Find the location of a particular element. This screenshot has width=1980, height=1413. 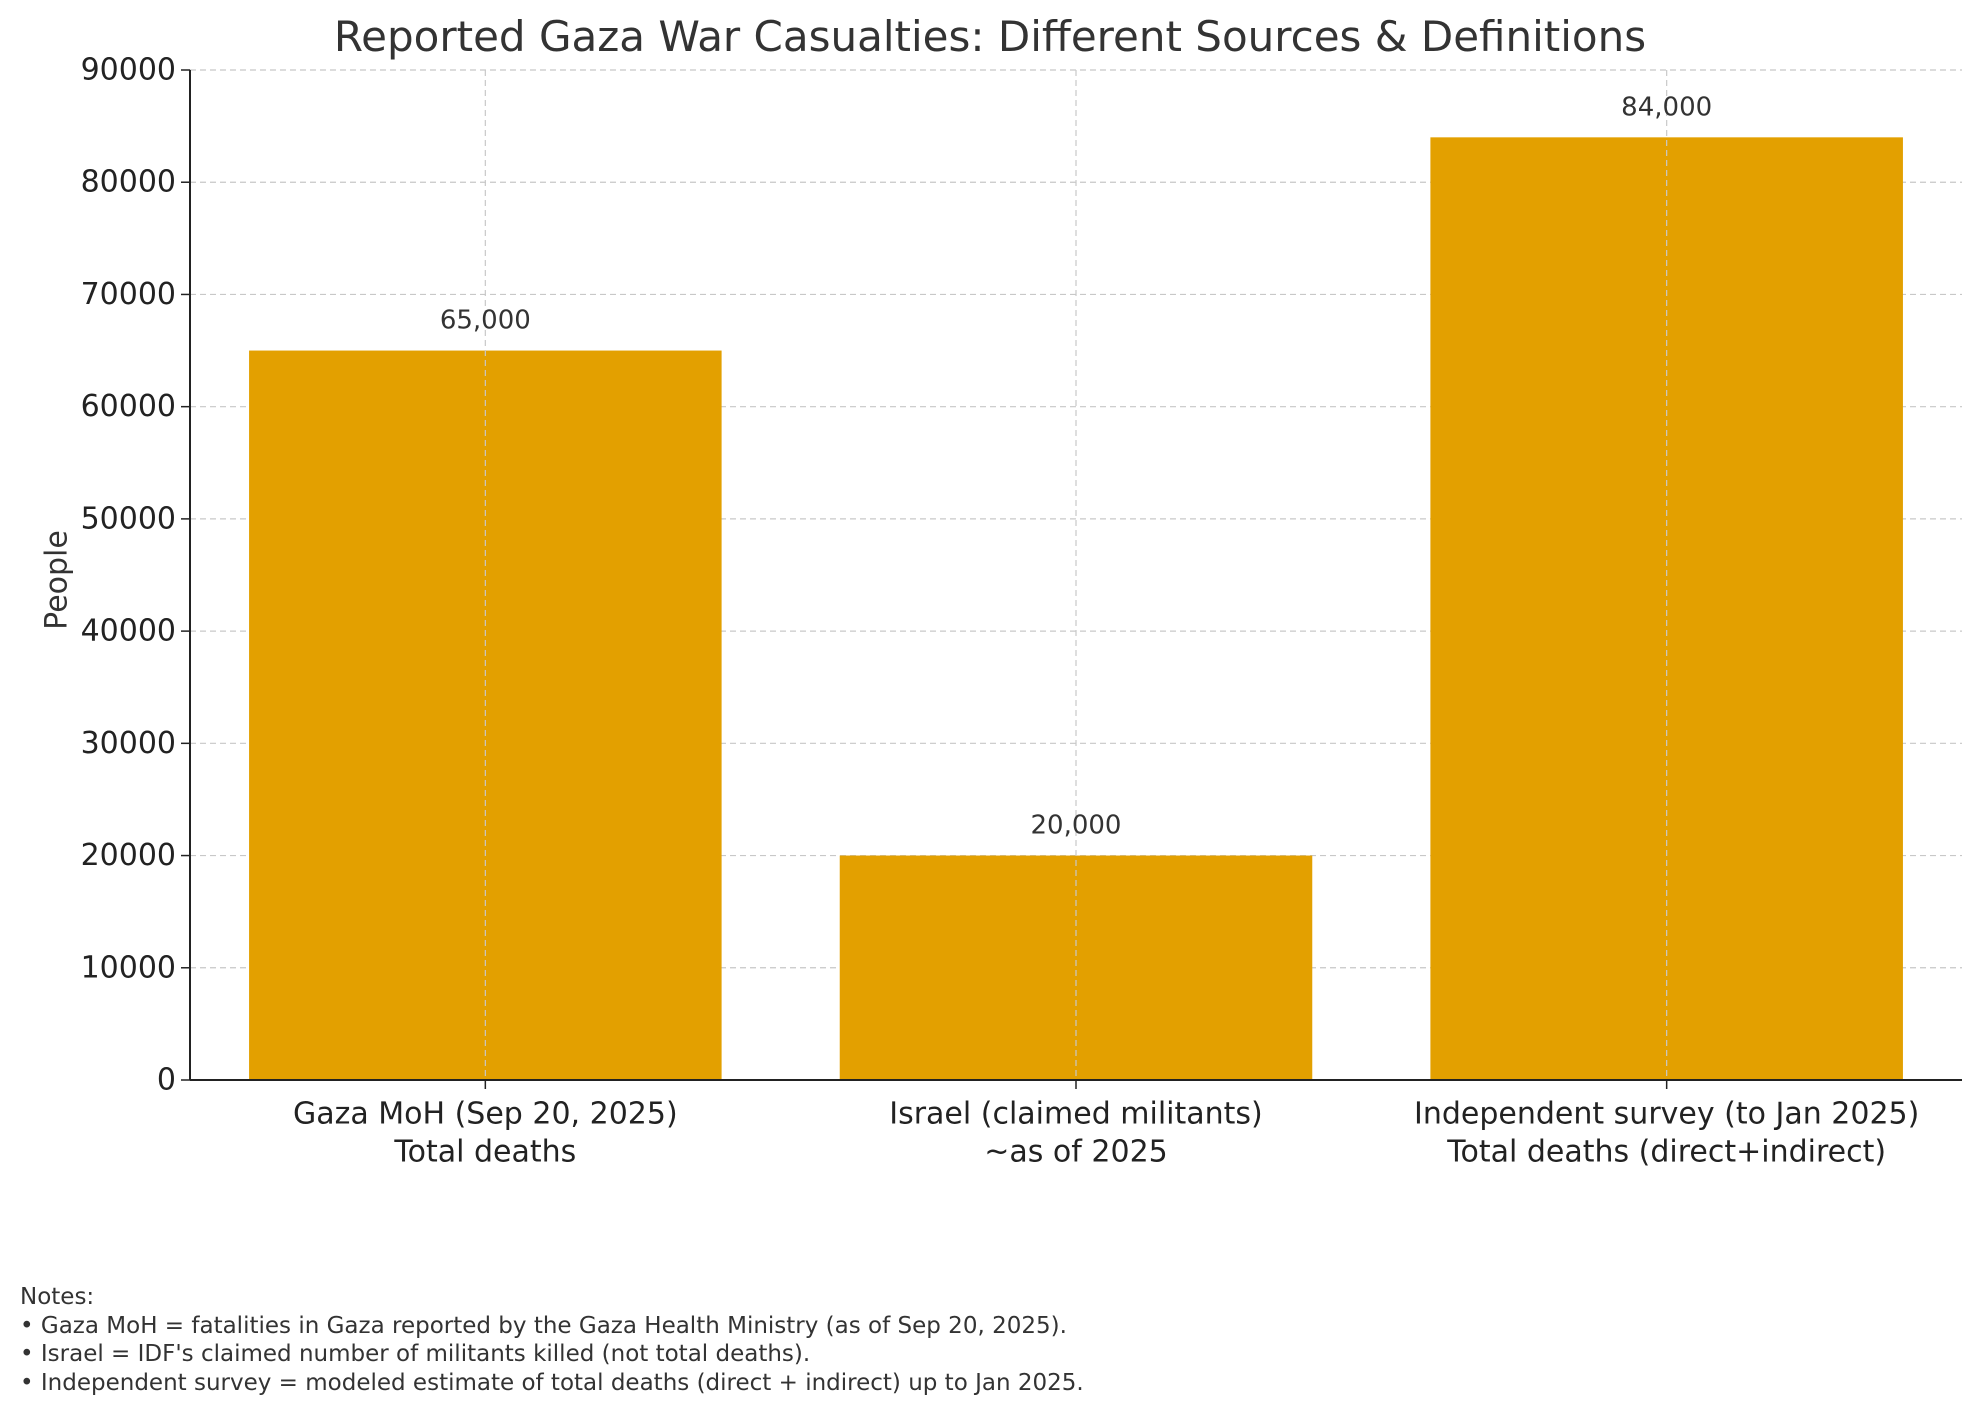

bar-data-label: 20,000 is located at coordinates (1076, 826).